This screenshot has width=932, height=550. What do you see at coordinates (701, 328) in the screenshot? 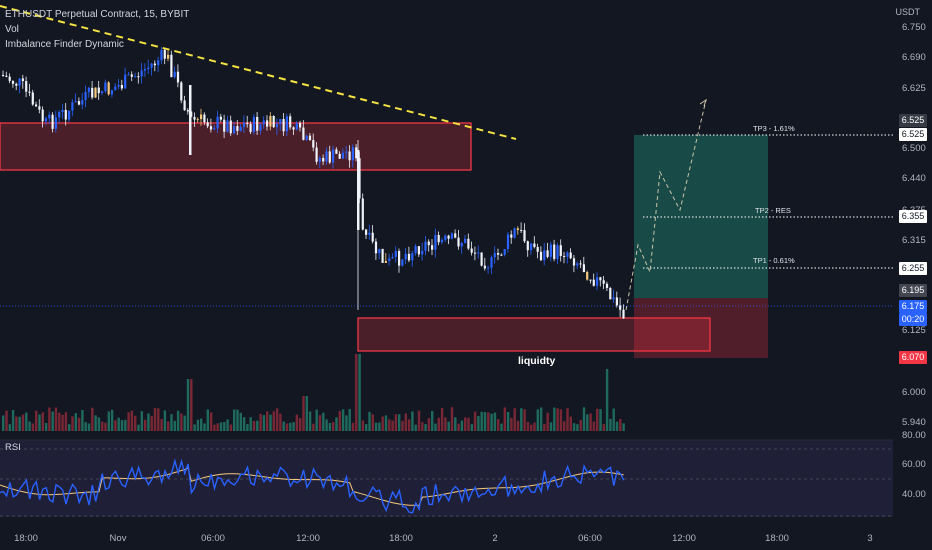
I see `loss-zone` at bounding box center [701, 328].